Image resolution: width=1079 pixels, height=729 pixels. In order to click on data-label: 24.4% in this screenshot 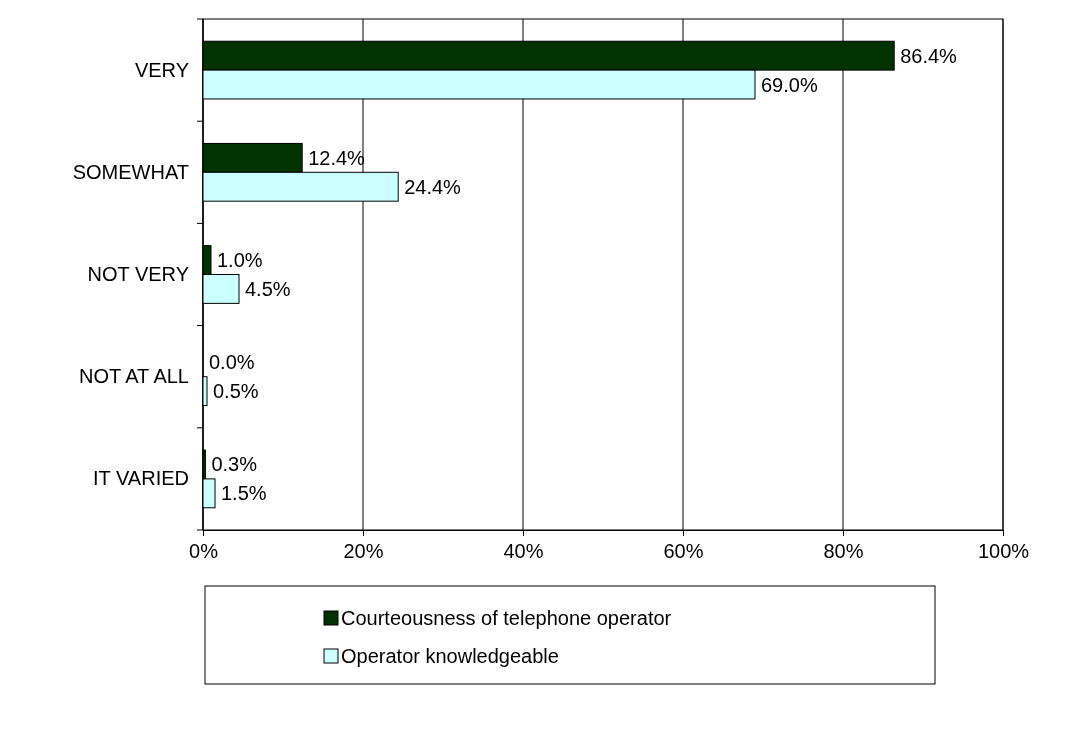, I will do `click(433, 186)`.